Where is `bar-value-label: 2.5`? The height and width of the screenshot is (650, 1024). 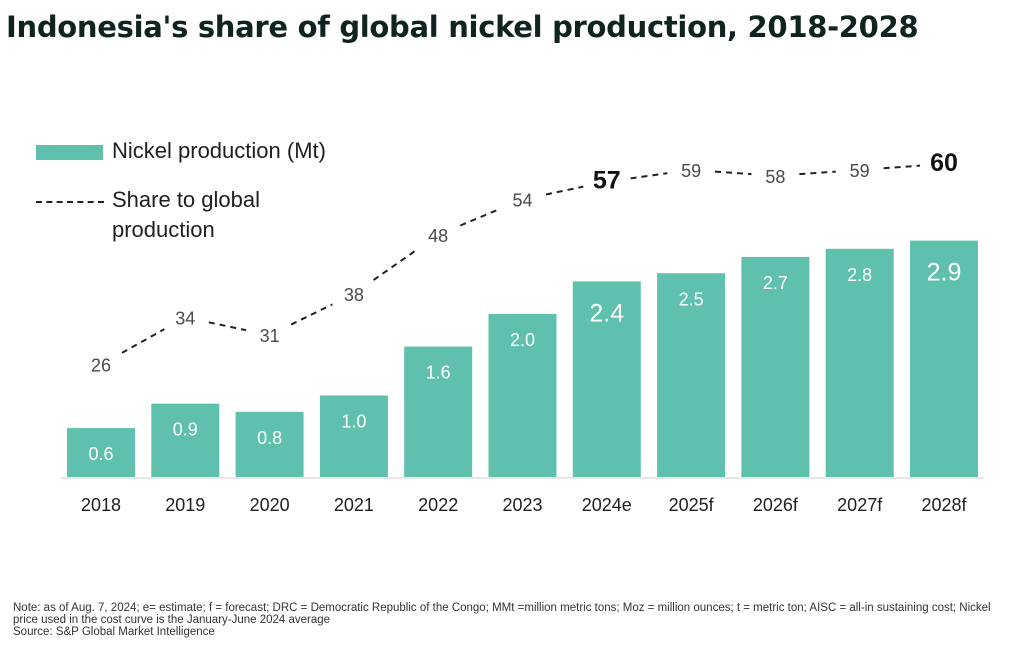 bar-value-label: 2.5 is located at coordinates (691, 299).